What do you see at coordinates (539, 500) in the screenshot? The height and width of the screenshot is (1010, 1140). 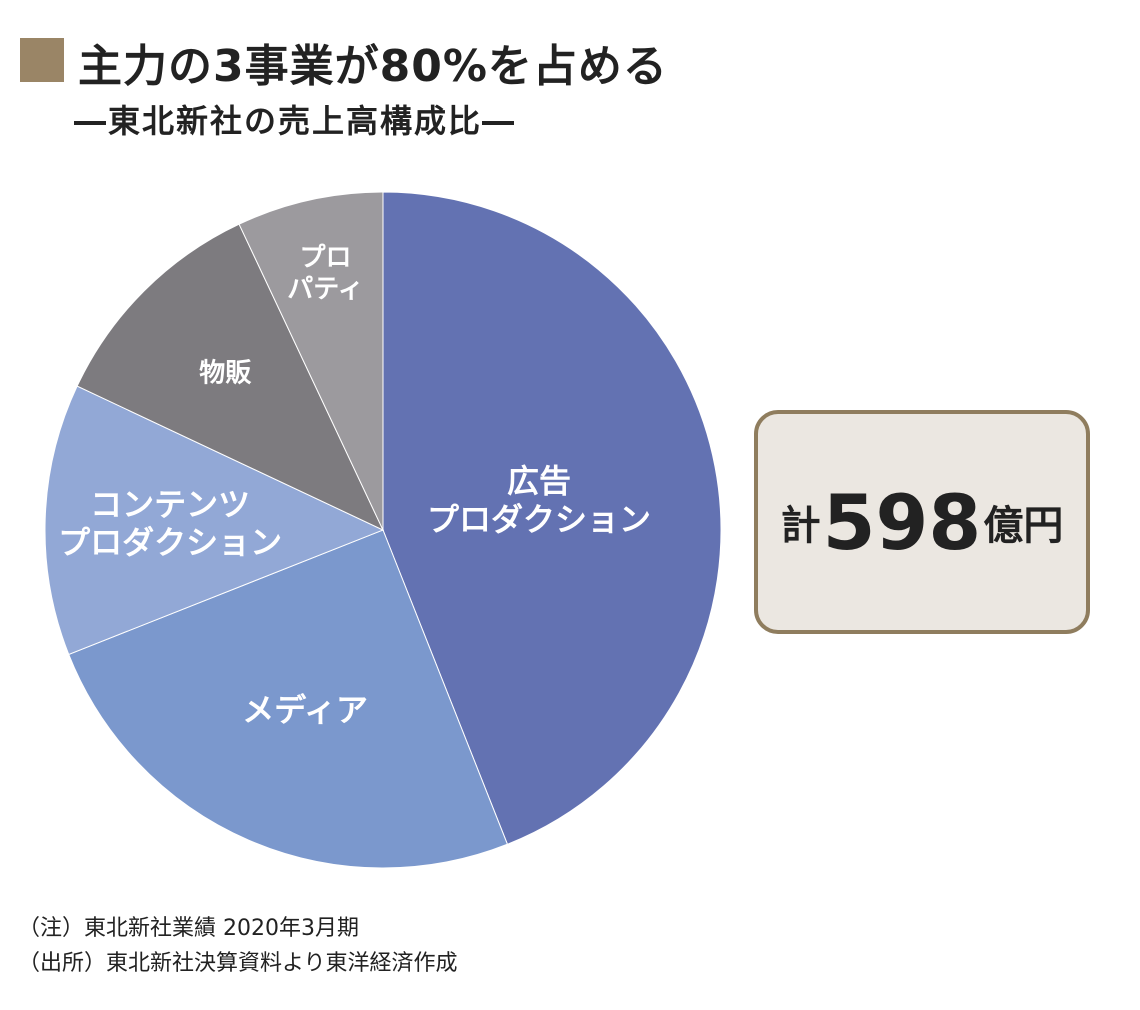 I see `slice-label: 広告プロダクション` at bounding box center [539, 500].